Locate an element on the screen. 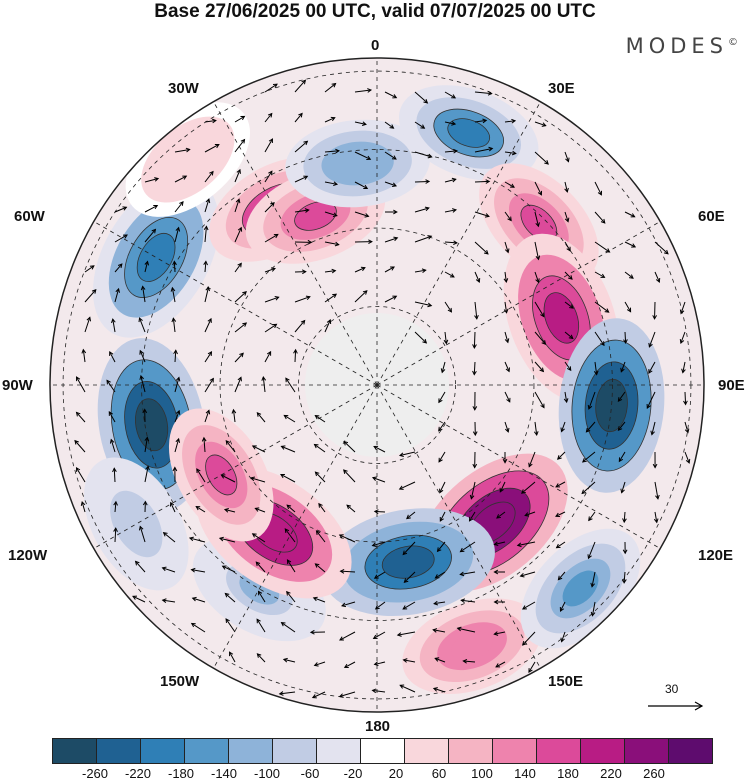 Image resolution: width=750 pixels, height=783 pixels. colorbar-tick-label: 220 is located at coordinates (611, 773).